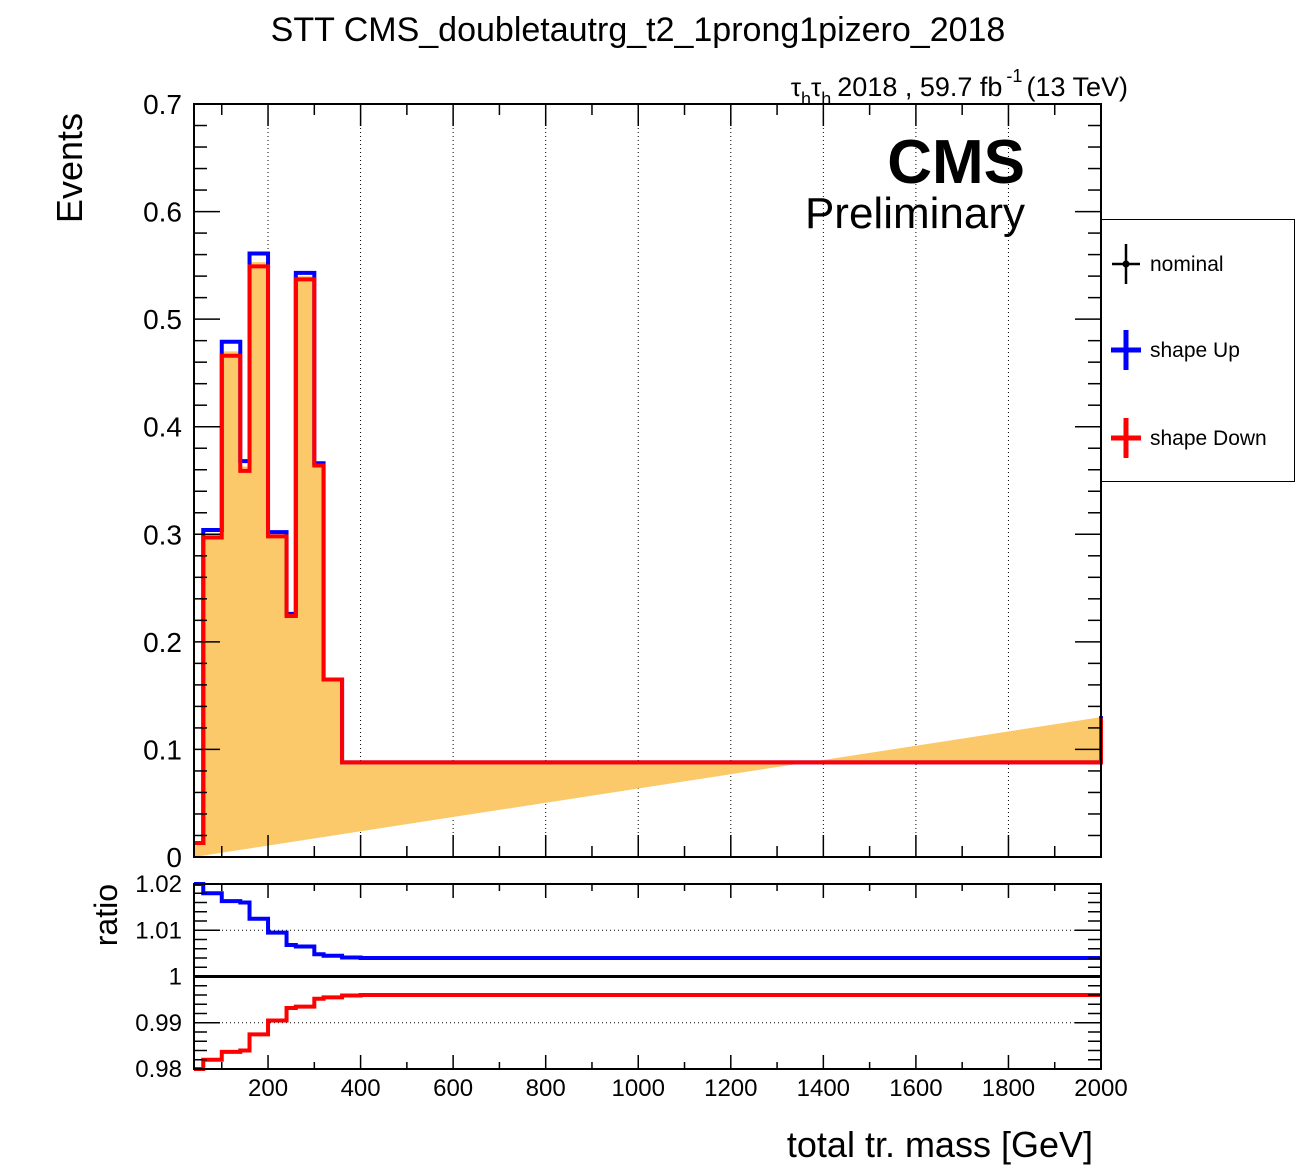 This screenshot has height=1172, width=1296. I want to click on cms-label: CMS, so click(956, 162).